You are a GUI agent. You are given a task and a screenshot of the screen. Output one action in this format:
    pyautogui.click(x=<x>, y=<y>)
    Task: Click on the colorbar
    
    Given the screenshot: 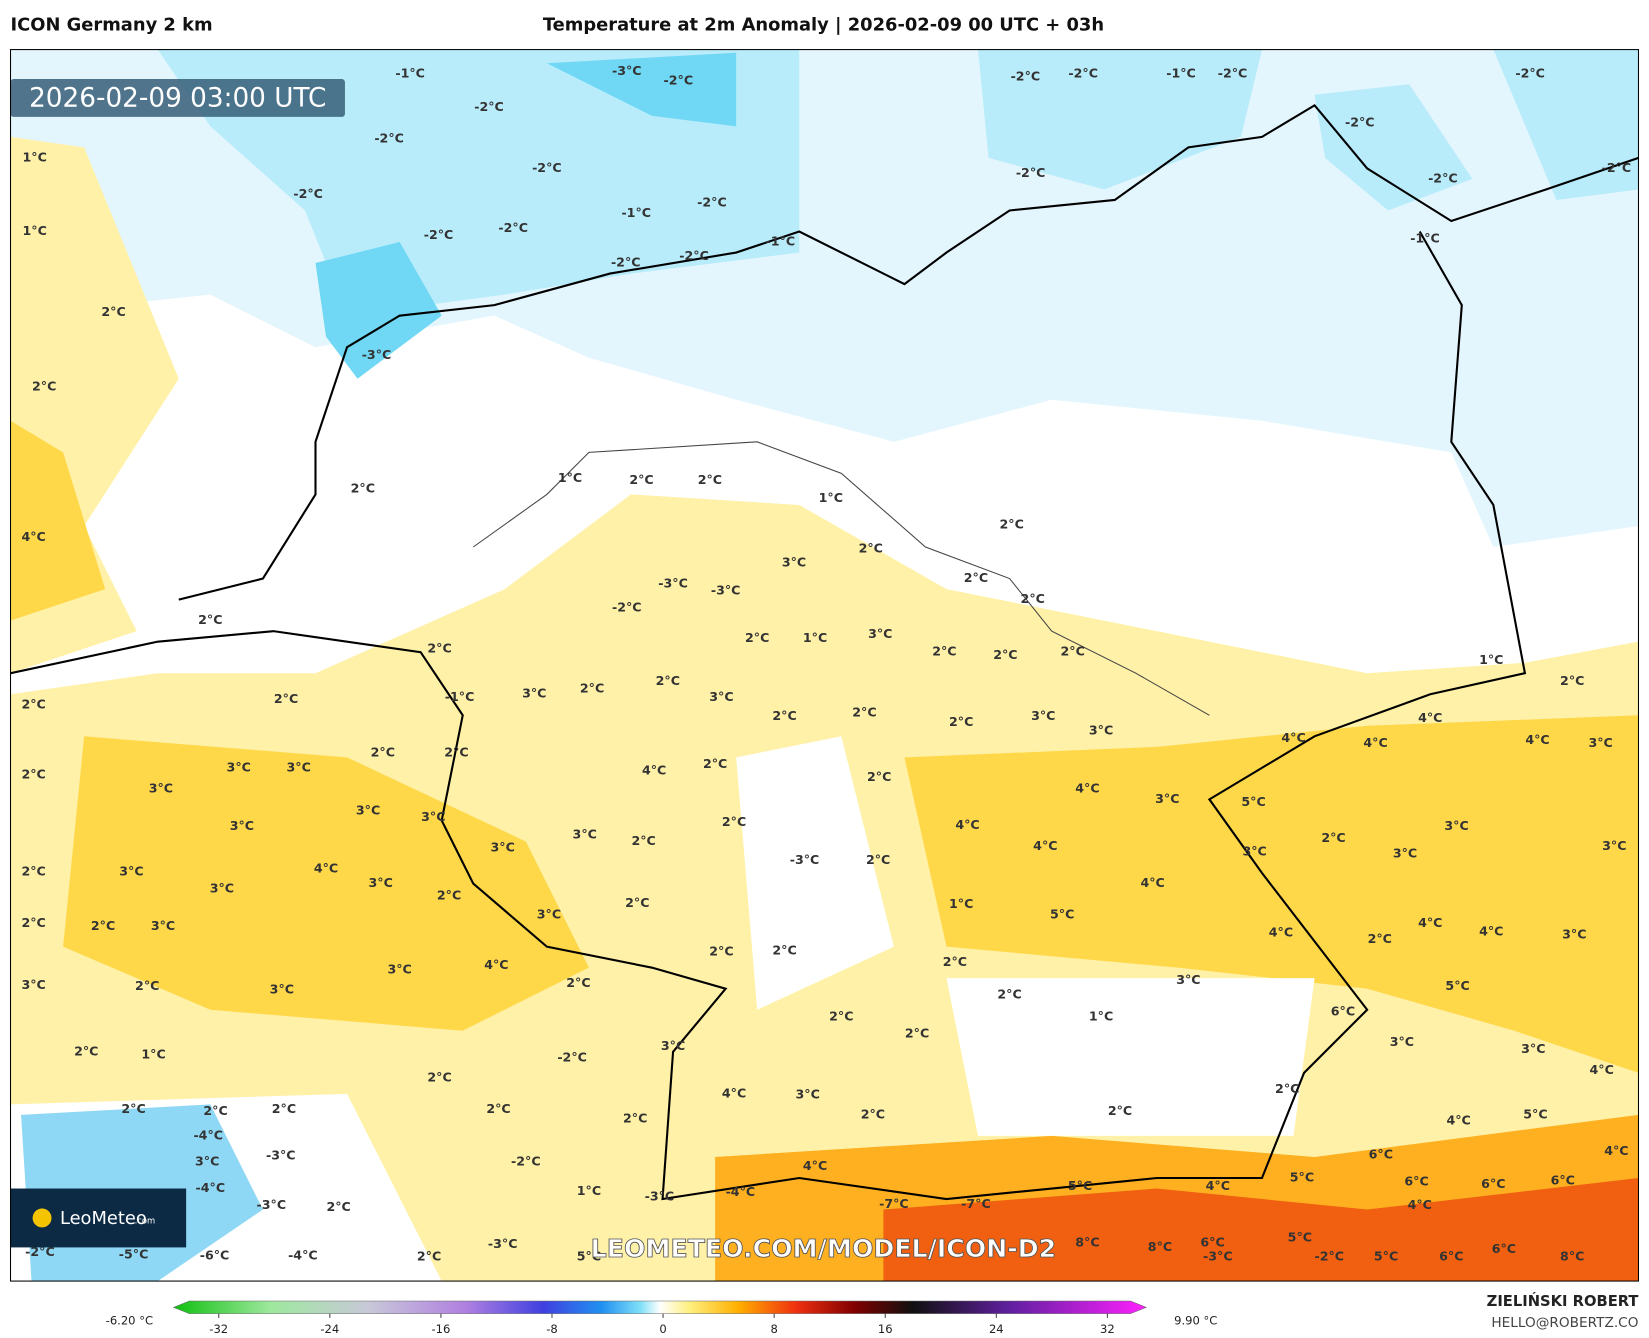 What is the action you would take?
    pyautogui.click(x=660, y=1307)
    